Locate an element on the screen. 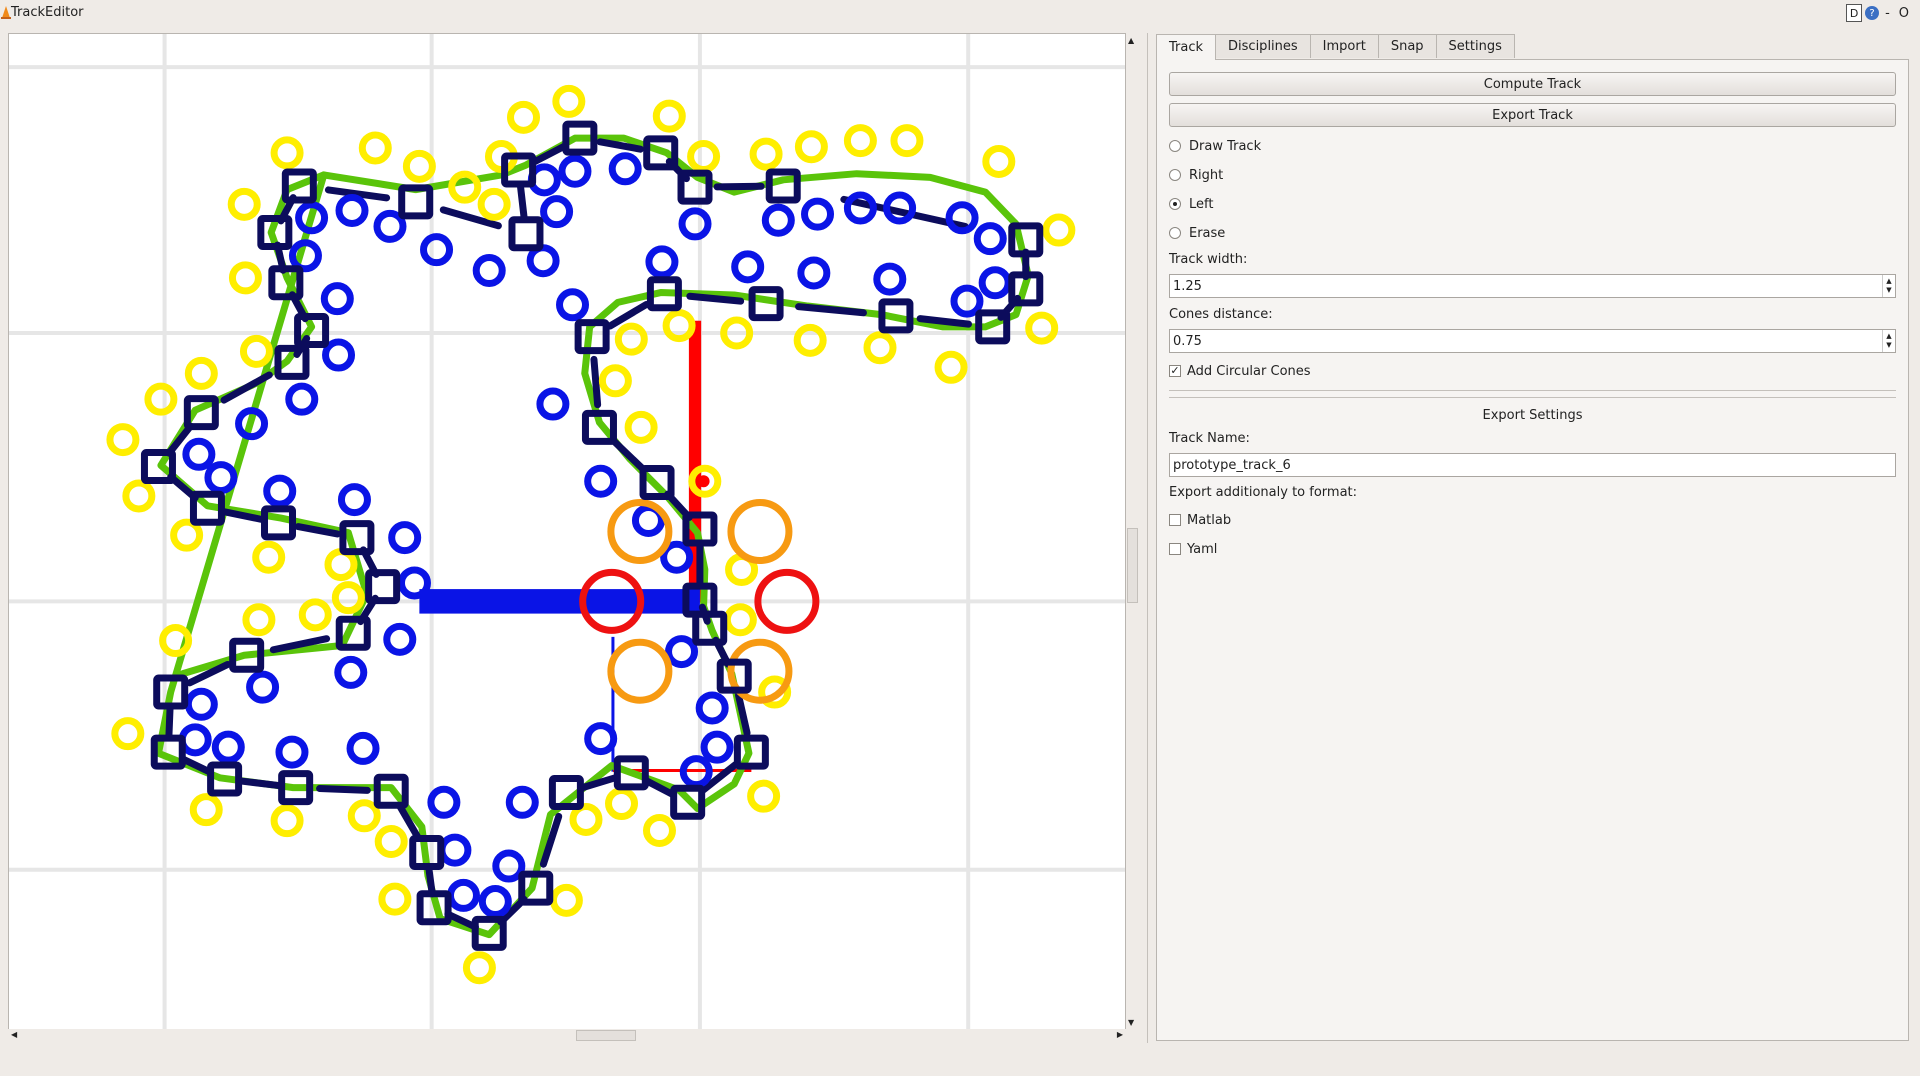 The height and width of the screenshot is (1076, 1920). tab-snap: Snap is located at coordinates (1407, 46).